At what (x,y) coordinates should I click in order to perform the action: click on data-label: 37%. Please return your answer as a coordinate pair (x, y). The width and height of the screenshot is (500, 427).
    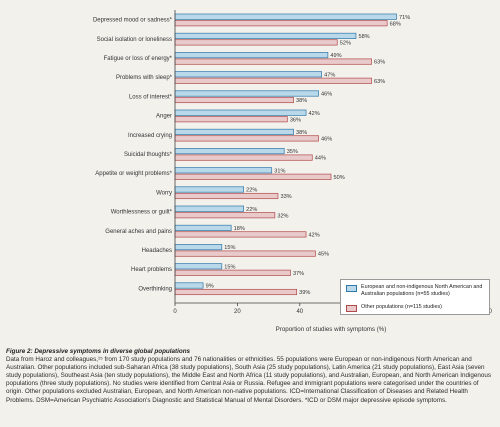
    Looking at the image, I should click on (298, 274).